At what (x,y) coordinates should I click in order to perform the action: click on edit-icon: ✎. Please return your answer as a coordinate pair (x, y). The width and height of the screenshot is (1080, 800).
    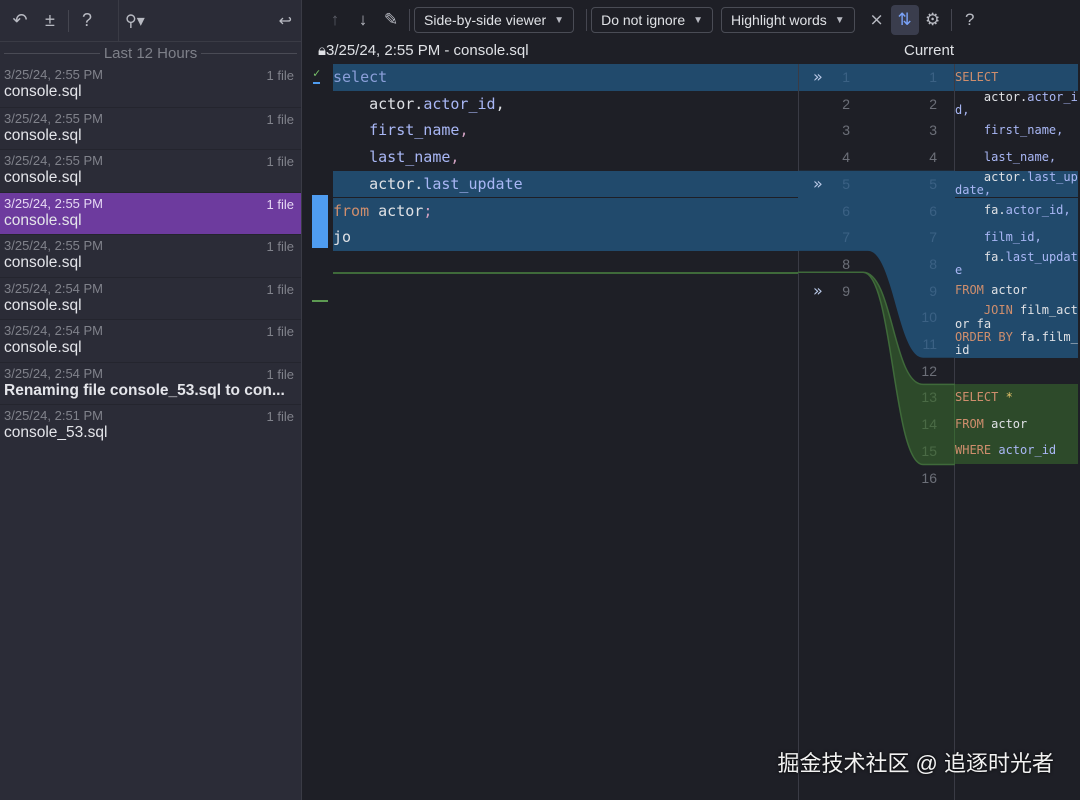
    Looking at the image, I should click on (391, 19).